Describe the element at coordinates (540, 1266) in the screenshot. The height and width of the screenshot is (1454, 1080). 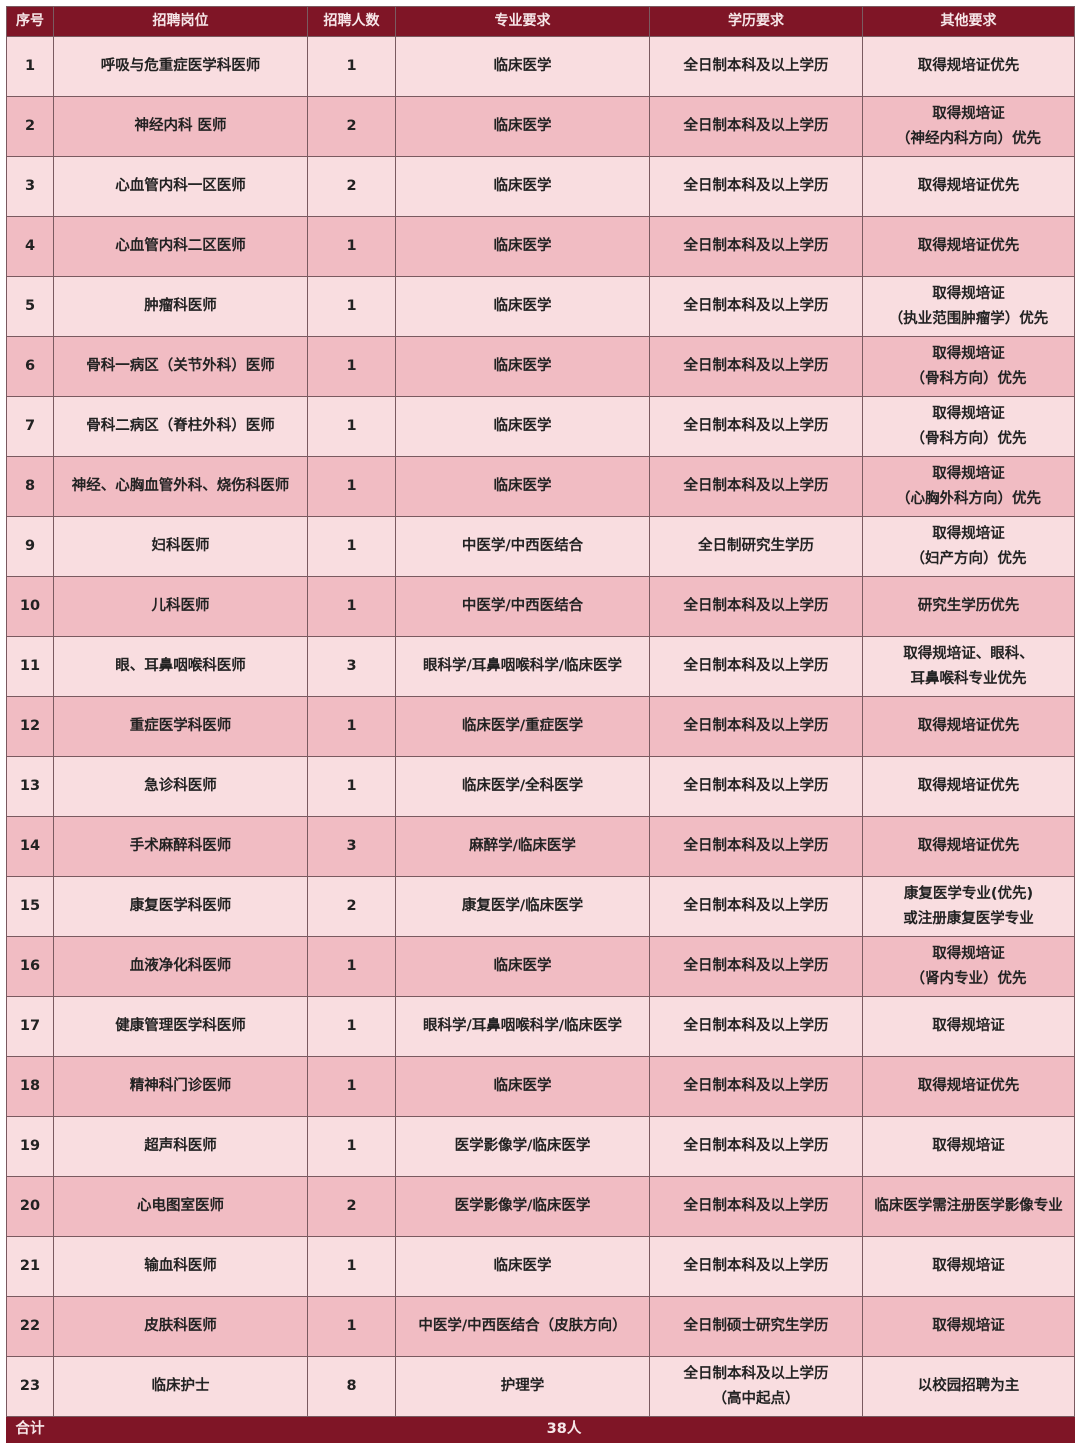
I see `table-row: 21 输血科医师 1 临床医学 全日制本科及以上学历 取得规培证` at that location.